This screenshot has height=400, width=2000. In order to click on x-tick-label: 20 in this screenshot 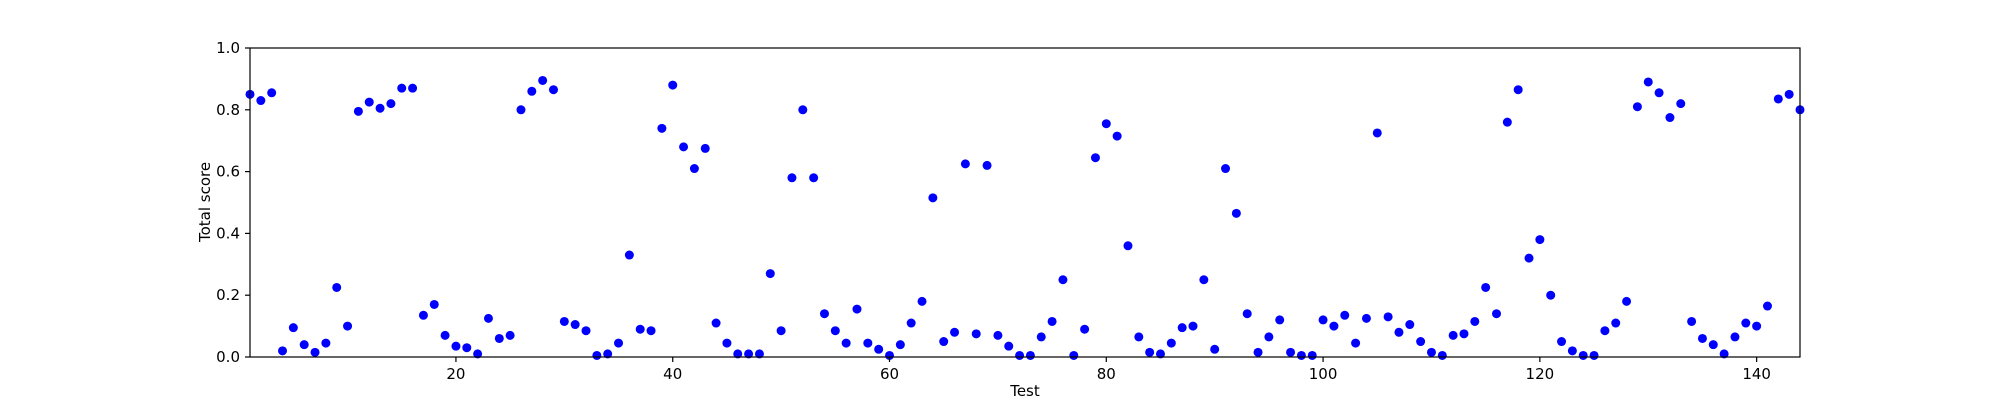, I will do `click(455, 374)`.